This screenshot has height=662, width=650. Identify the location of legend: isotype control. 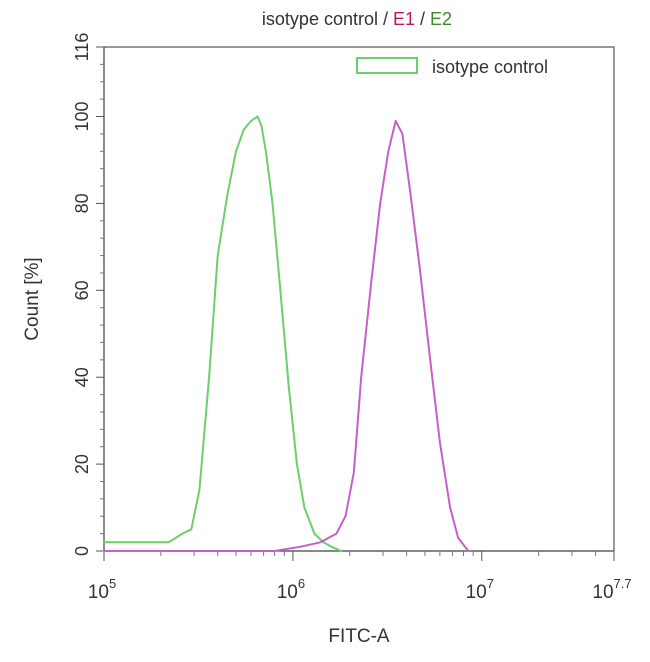
(452, 67).